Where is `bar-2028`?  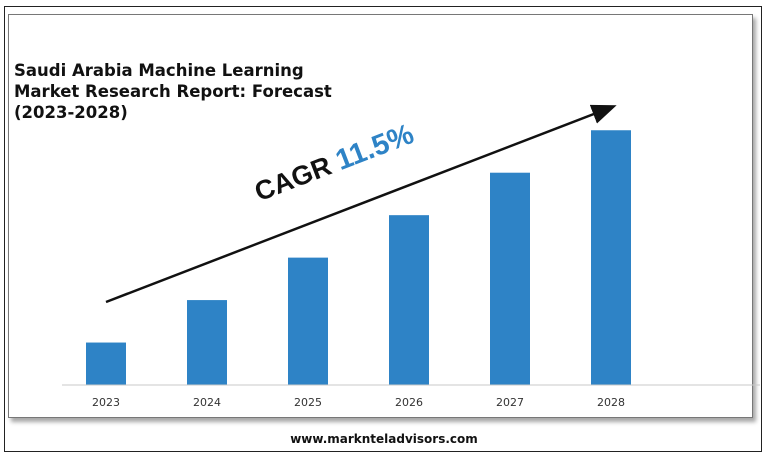 bar-2028 is located at coordinates (611, 257).